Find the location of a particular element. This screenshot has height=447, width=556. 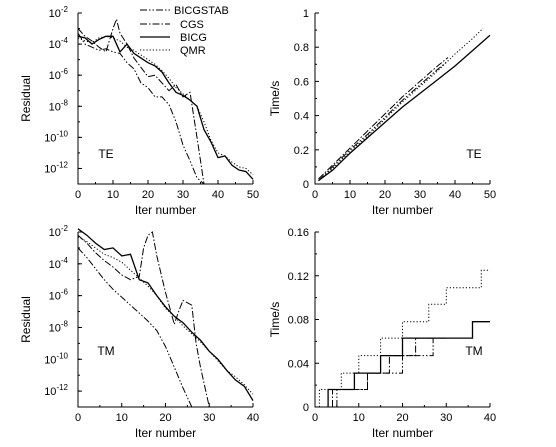

y-tick-label: 0.4 is located at coordinates (301, 117).